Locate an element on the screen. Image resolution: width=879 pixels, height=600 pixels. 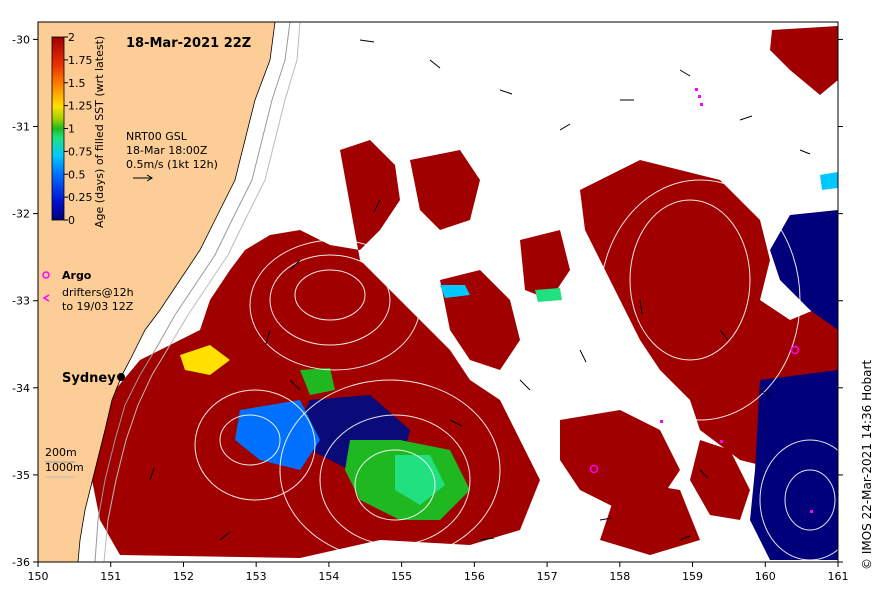
city-label-sydney: Sydney is located at coordinates (89, 378).